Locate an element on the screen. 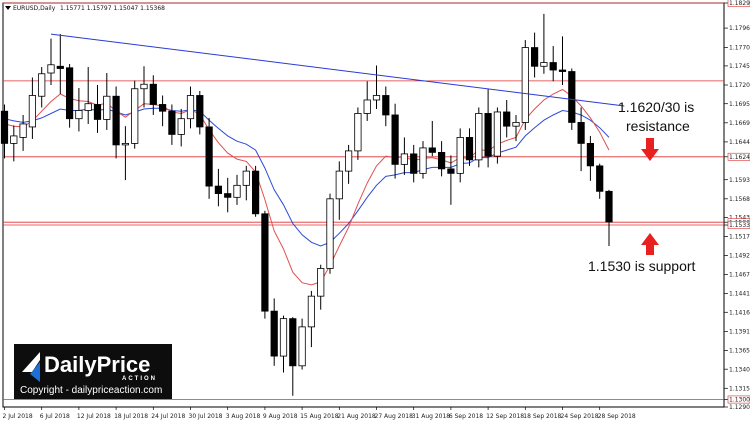  logo-mark-icon is located at coordinates (31, 367).